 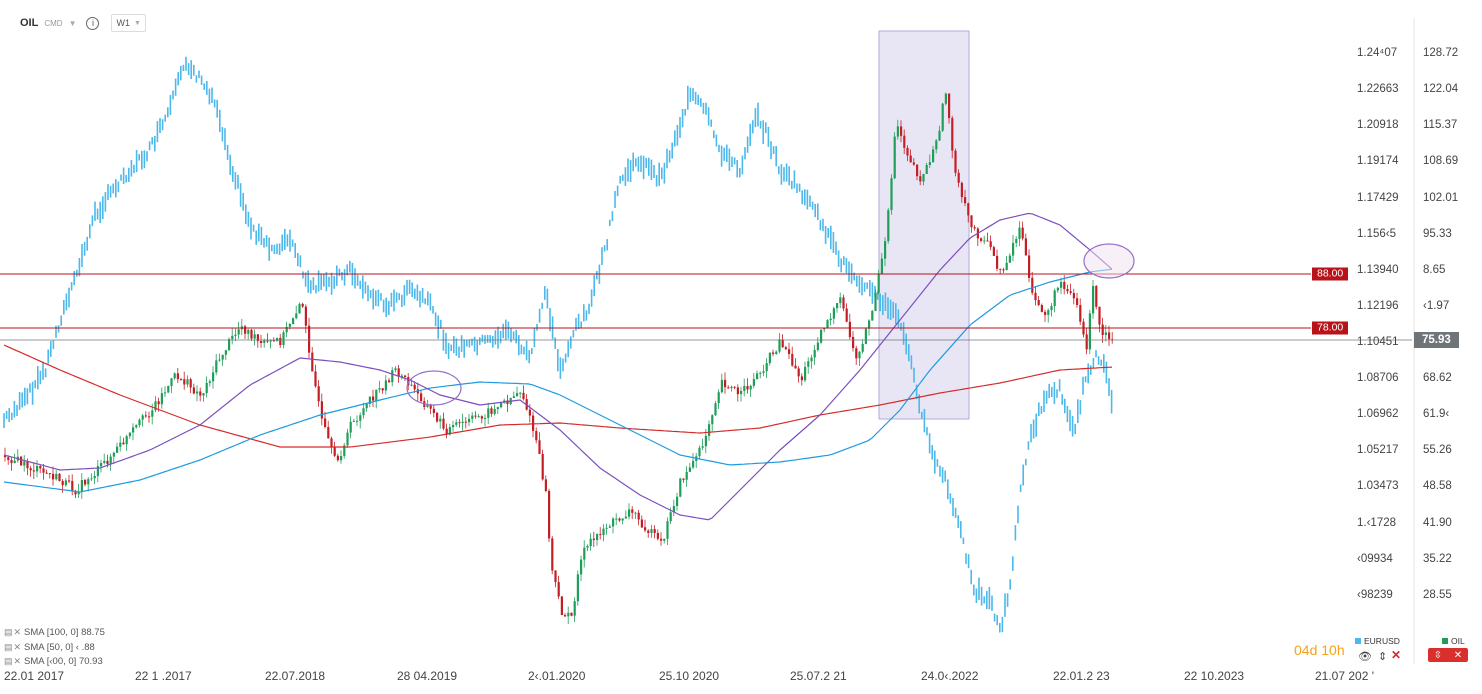 I want to click on x-tick: 22 1 .2017, so click(x=163, y=676).